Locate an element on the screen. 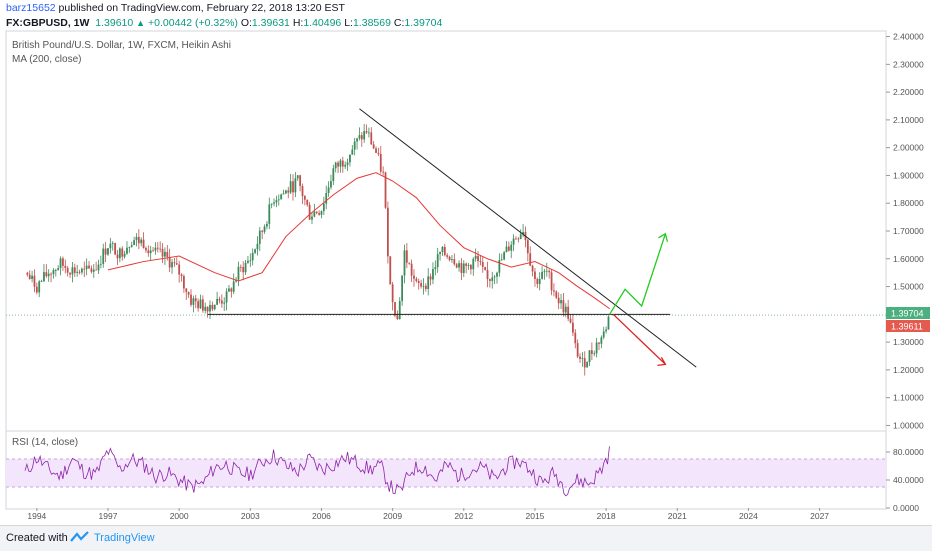 This screenshot has width=932, height=551. author-link: barz15652 is located at coordinates (31, 8).